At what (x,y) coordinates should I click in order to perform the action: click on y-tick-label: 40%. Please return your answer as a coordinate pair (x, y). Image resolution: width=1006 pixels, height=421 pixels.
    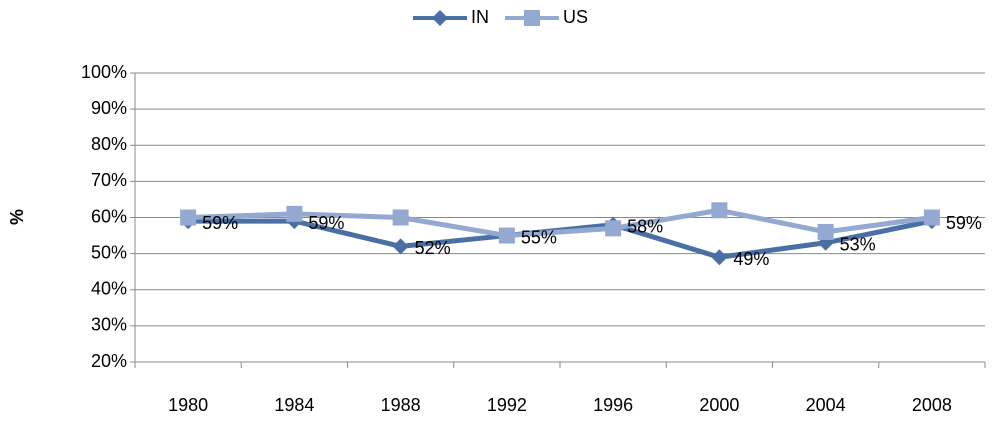
    Looking at the image, I should click on (109, 289).